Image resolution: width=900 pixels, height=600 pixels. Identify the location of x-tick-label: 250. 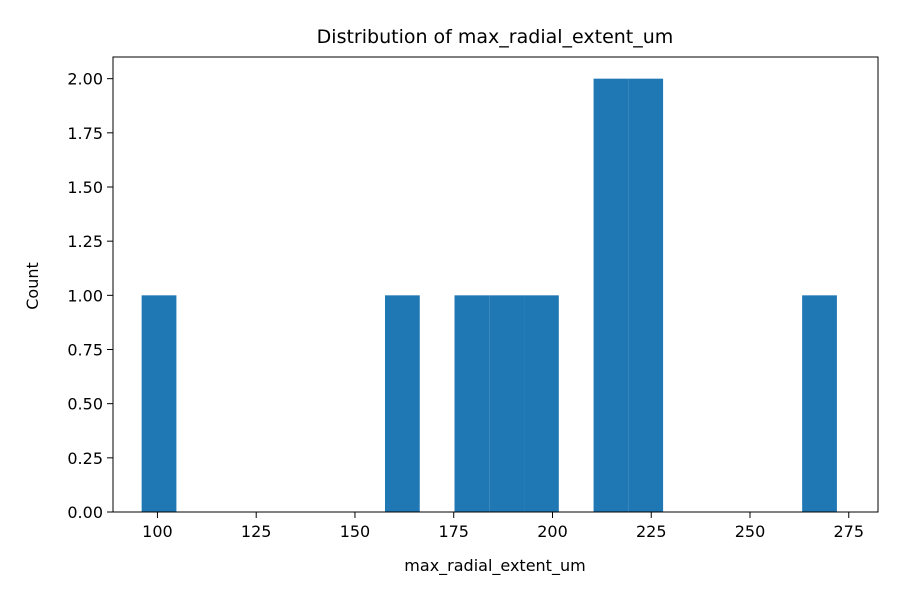
(750, 531).